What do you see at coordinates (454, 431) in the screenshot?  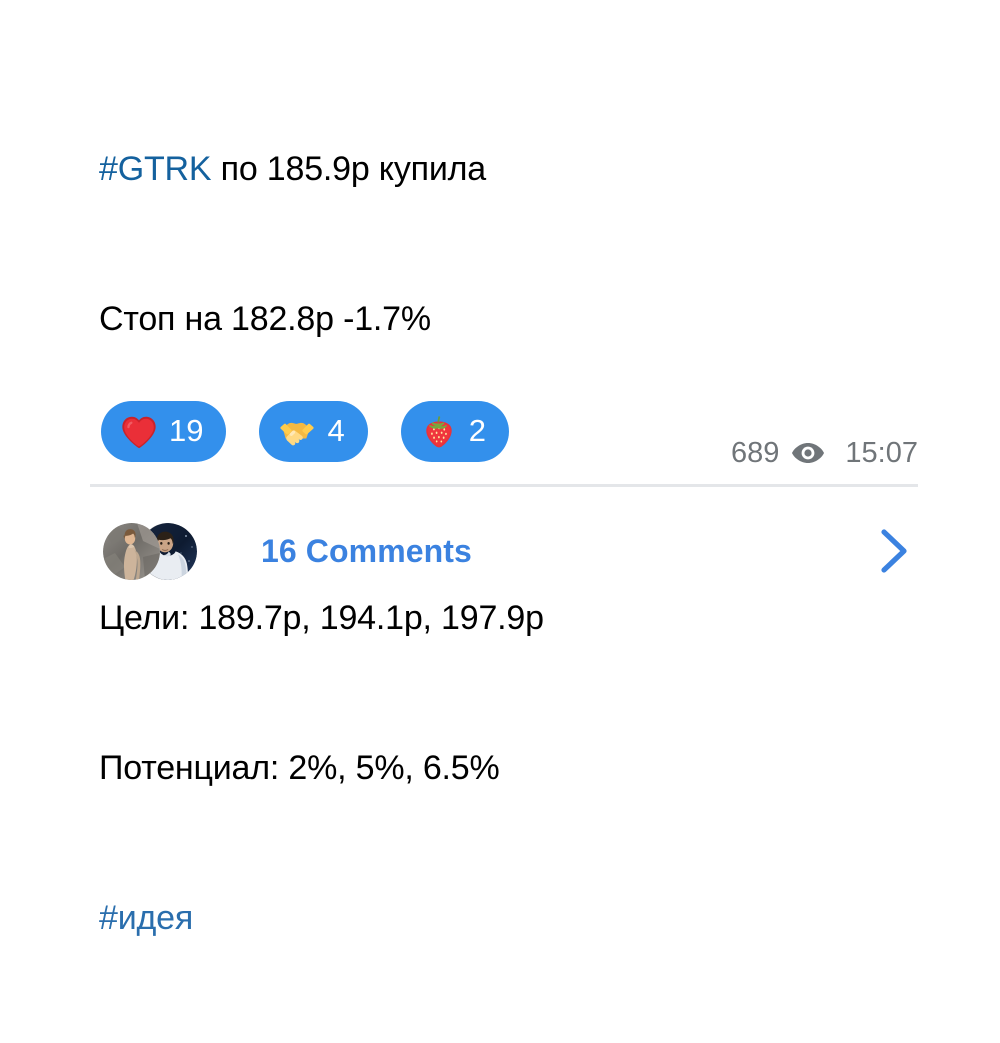 I see `reaction-strawberry: 2` at bounding box center [454, 431].